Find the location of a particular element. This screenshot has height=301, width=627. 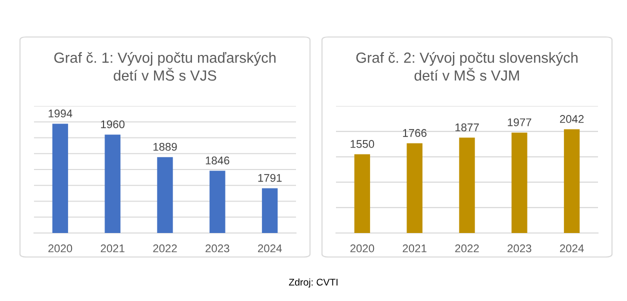

data-label: 1846 is located at coordinates (218, 160).